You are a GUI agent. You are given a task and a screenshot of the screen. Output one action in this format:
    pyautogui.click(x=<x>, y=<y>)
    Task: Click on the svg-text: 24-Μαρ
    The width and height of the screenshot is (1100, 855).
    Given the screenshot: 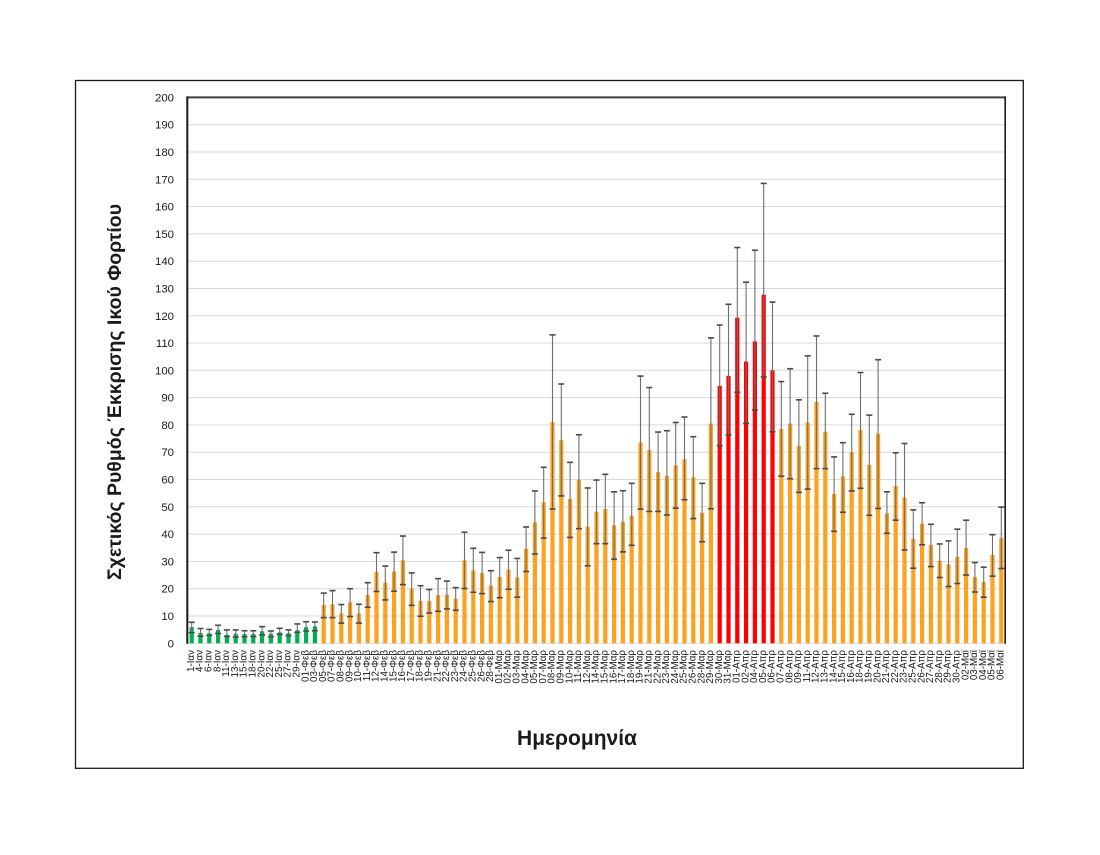 What is the action you would take?
    pyautogui.click(x=675, y=667)
    